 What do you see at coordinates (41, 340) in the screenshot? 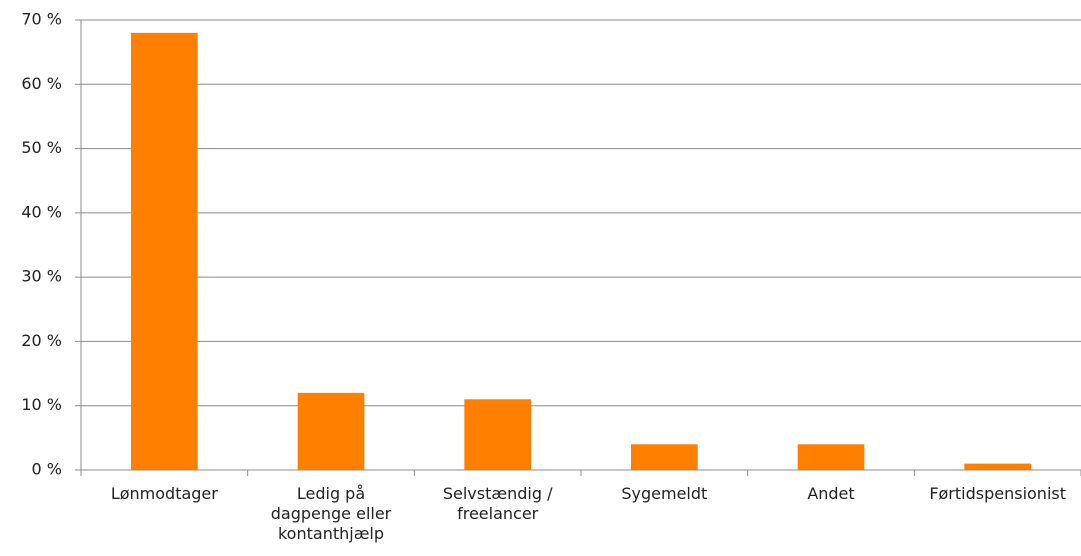
I see `y-tick-label: 20 %` at bounding box center [41, 340].